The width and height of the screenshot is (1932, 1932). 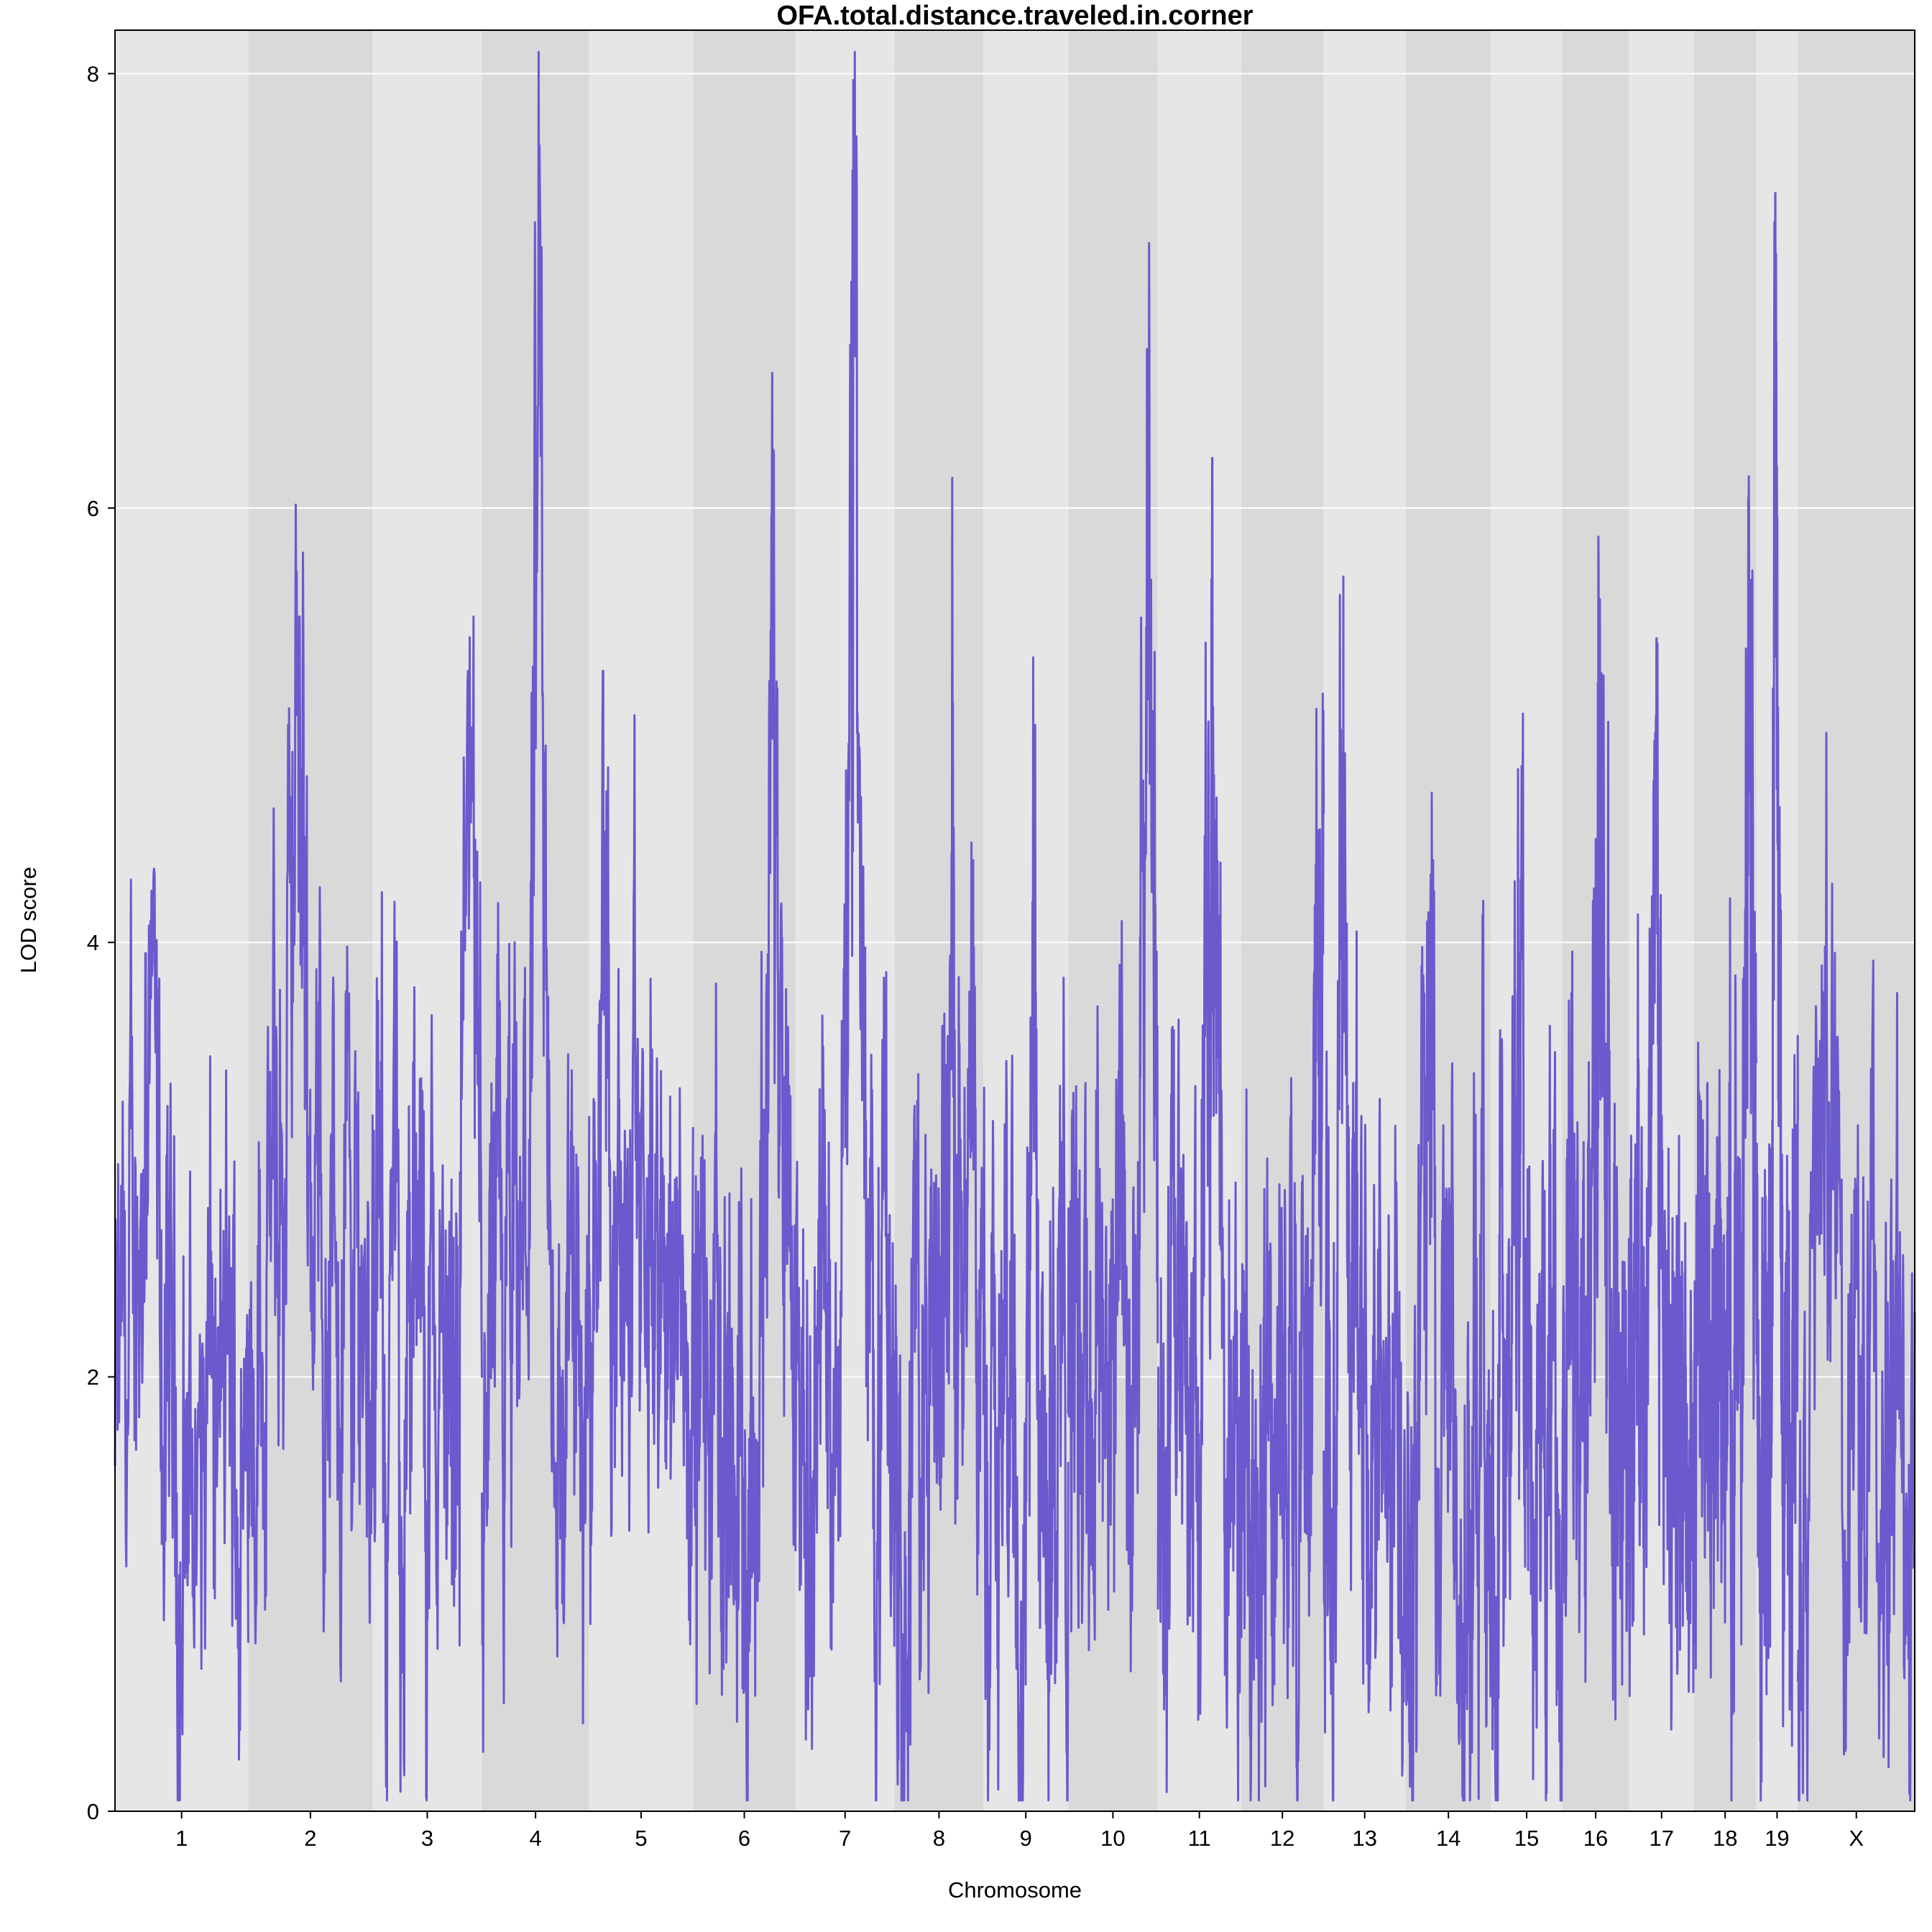 I want to click on y-axis-title: LOD score, so click(x=28, y=920).